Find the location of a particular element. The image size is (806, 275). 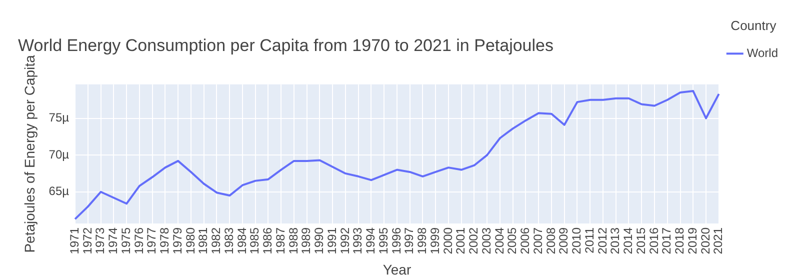

y-tick-label: 75µ is located at coordinates (59, 117).